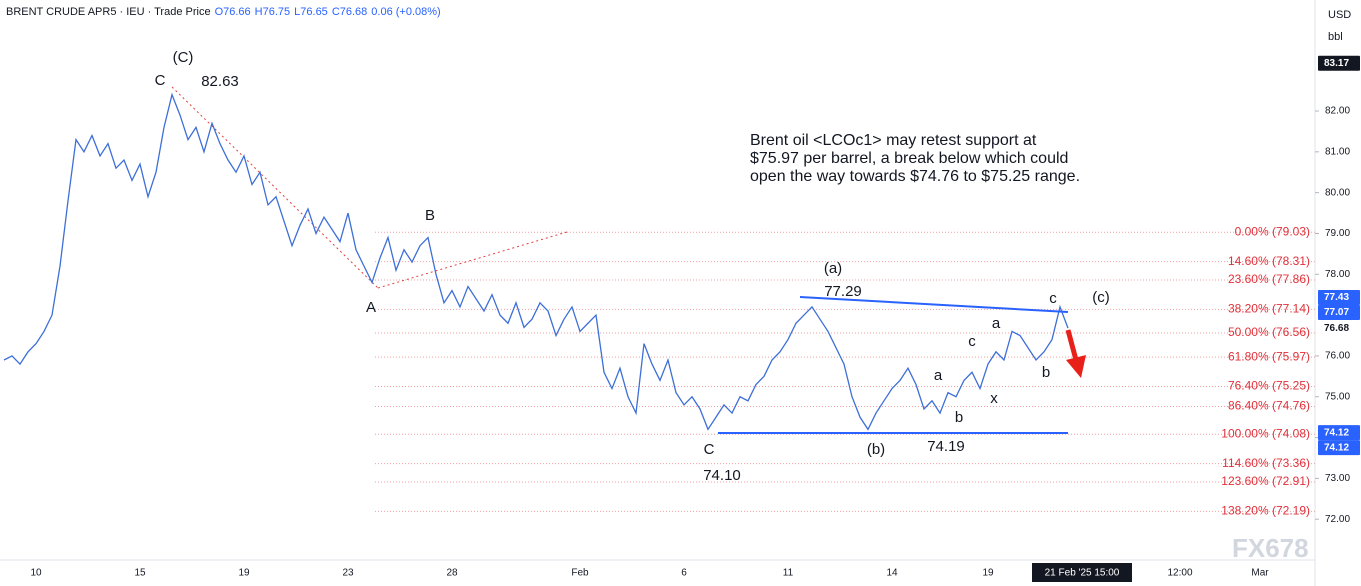  What do you see at coordinates (220, 81) in the screenshot?
I see `wave-label: 82.63` at bounding box center [220, 81].